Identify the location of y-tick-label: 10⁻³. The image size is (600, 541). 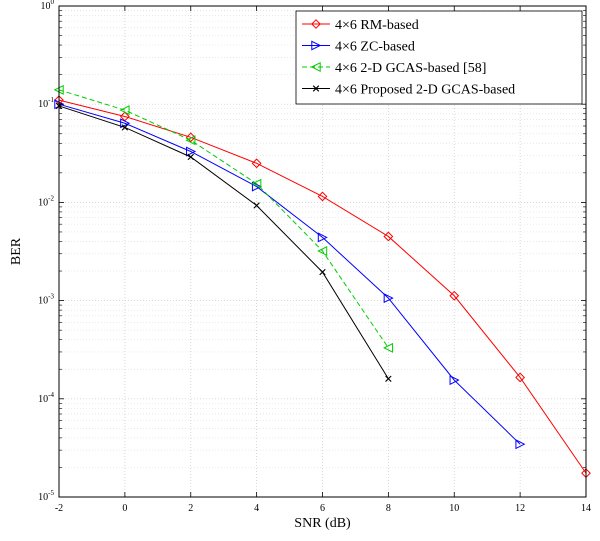
(46, 300).